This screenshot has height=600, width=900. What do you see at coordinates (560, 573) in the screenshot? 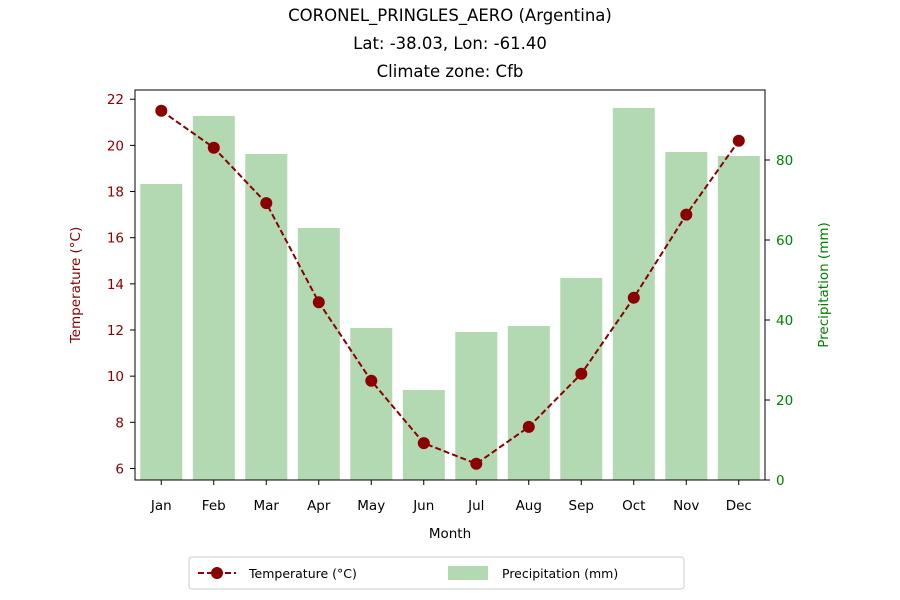
I see `legend-precipitation-label: Precipitation (mm)` at bounding box center [560, 573].